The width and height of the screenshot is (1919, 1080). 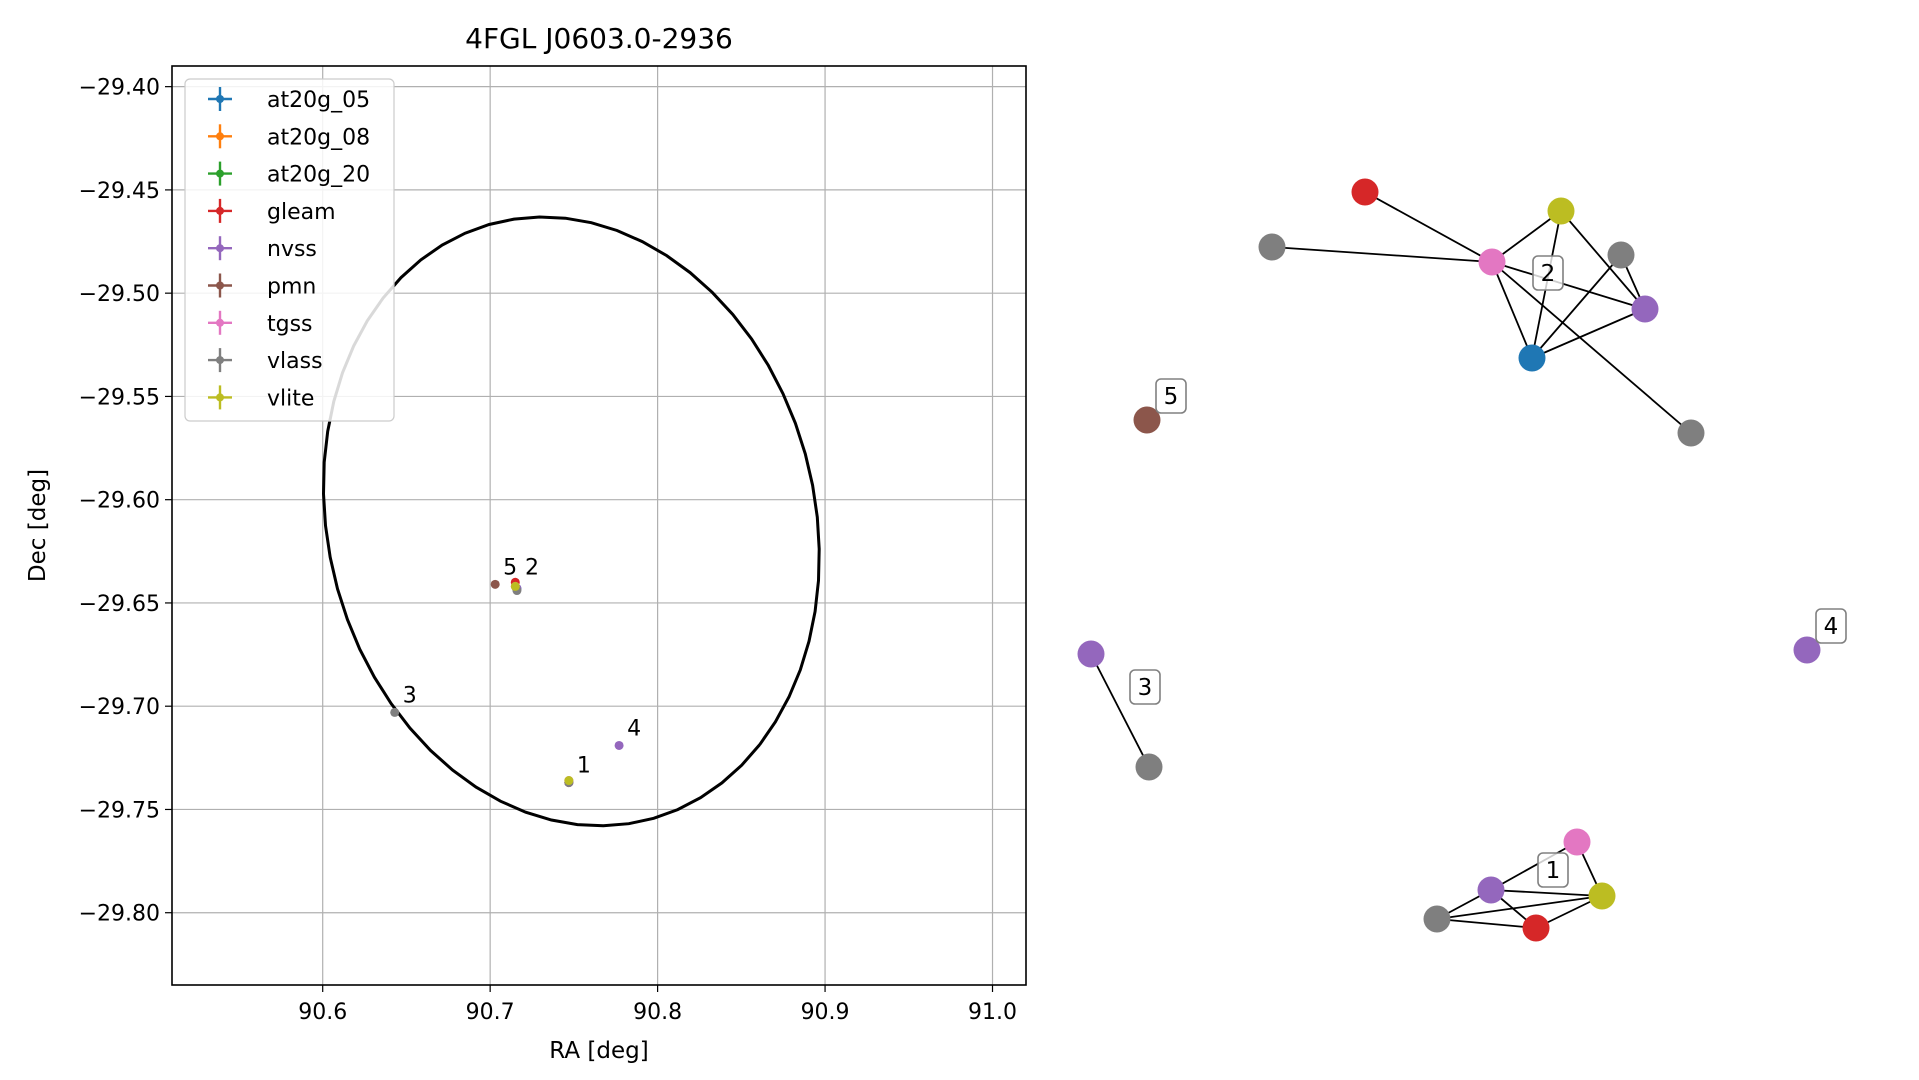 What do you see at coordinates (490, 1012) in the screenshot?
I see `x-tick-label: 90.7` at bounding box center [490, 1012].